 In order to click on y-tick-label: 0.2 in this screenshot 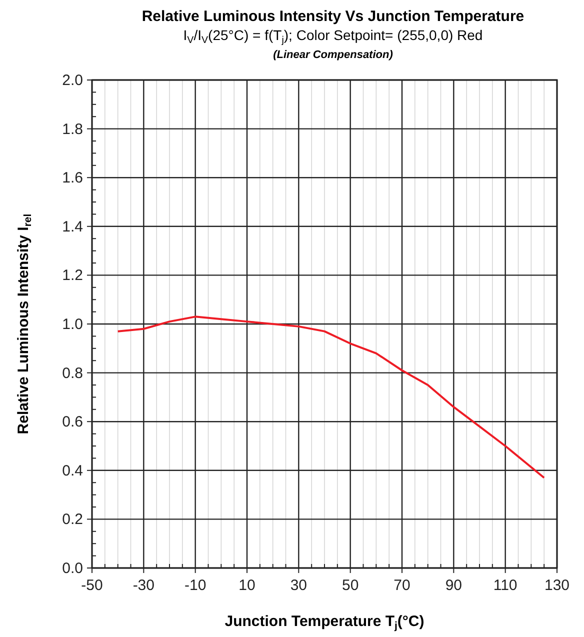, I will do `click(72, 519)`.